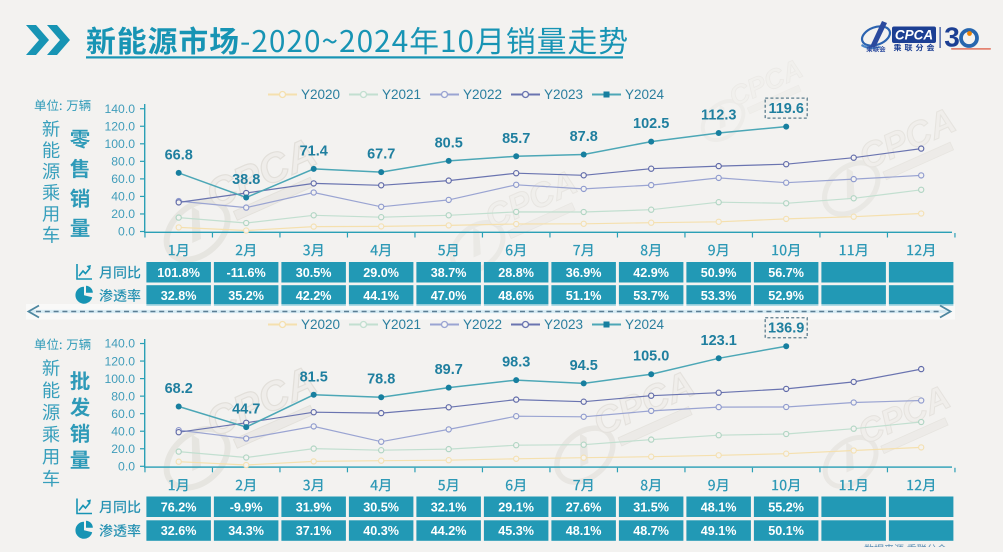 The width and height of the screenshot is (1003, 552). What do you see at coordinates (584, 366) in the screenshot?
I see `svg-text: 94.5` at bounding box center [584, 366].